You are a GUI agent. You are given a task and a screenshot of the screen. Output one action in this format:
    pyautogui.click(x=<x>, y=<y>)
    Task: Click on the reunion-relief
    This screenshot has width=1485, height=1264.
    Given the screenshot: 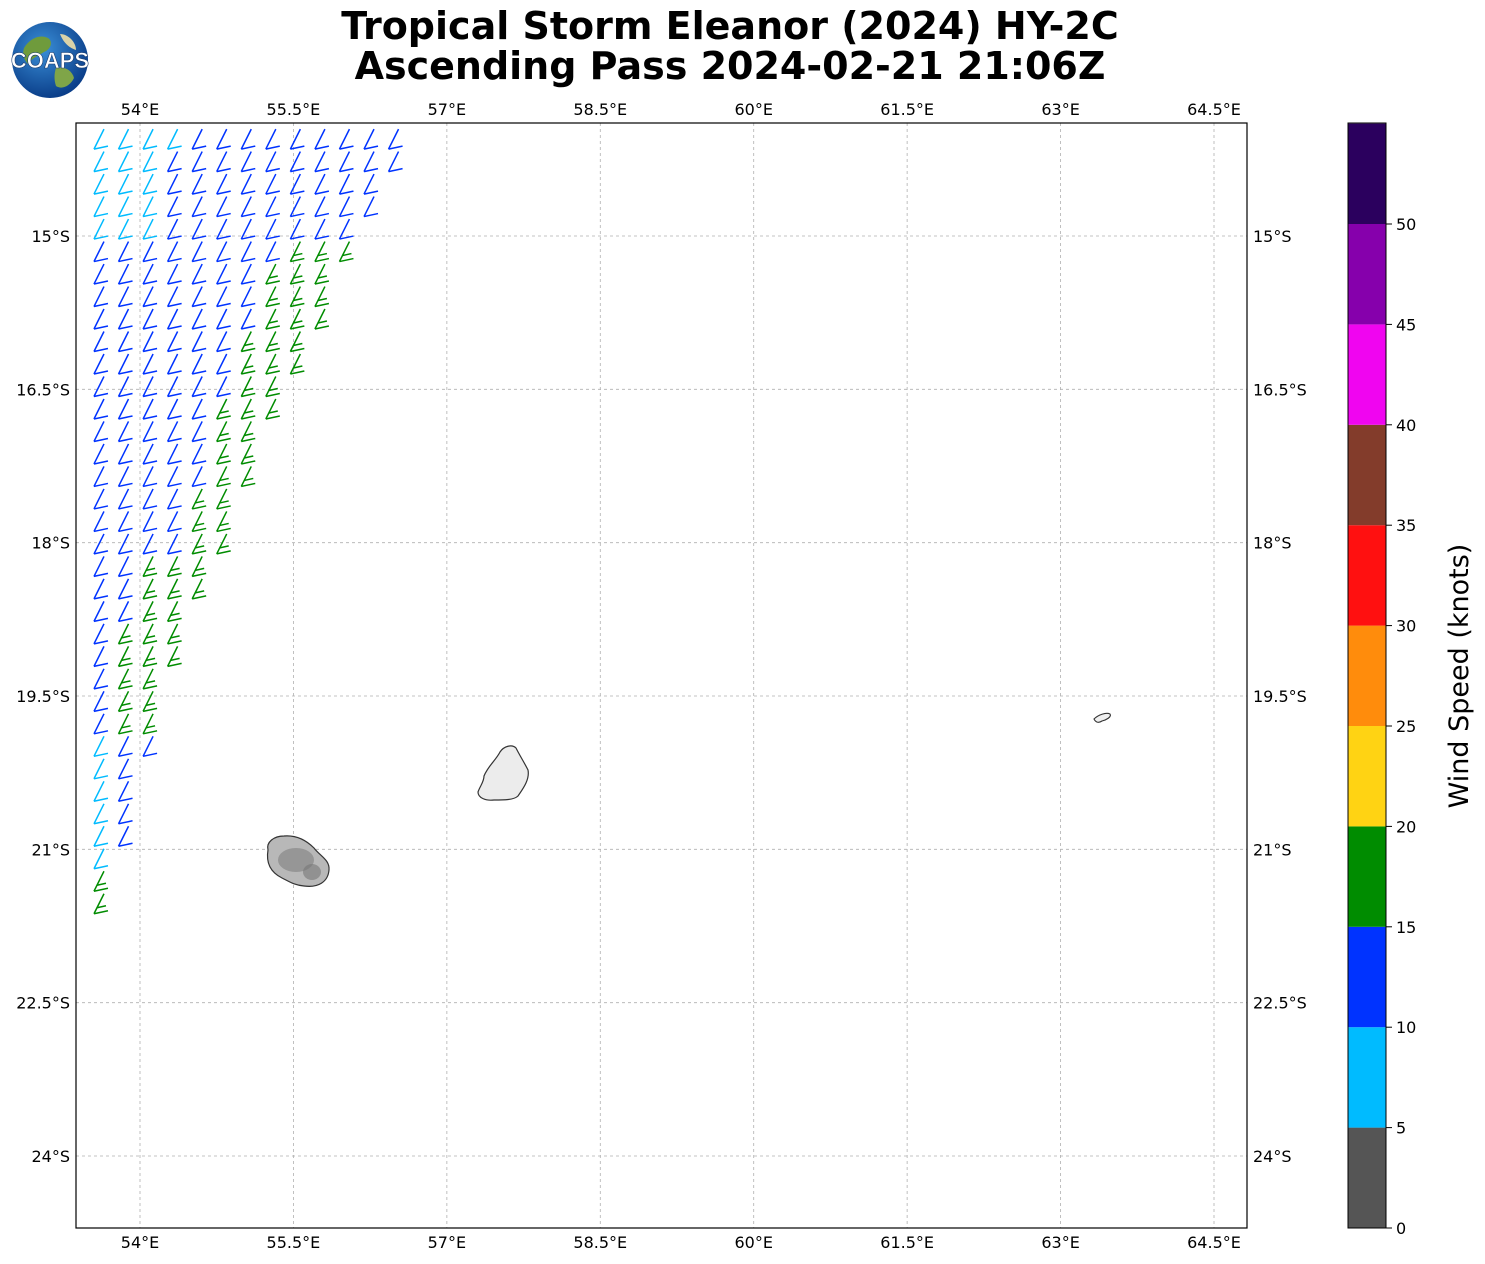 What is the action you would take?
    pyautogui.click(x=296, y=860)
    